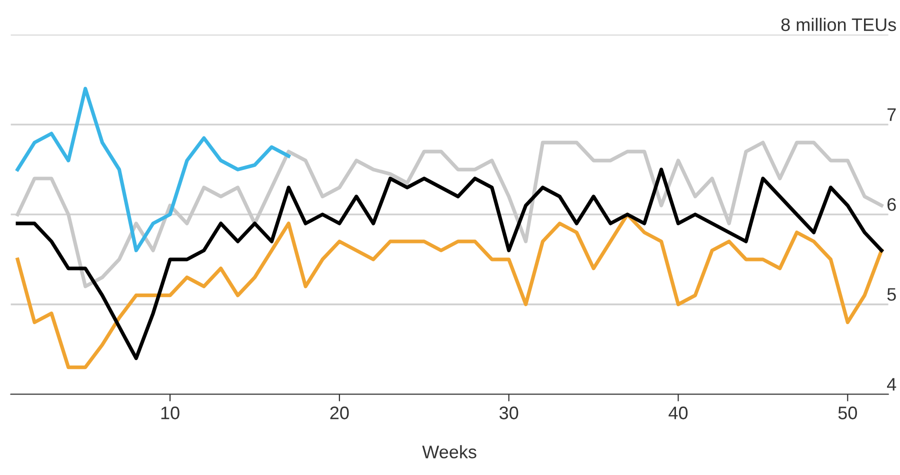 The image size is (900, 475). I want to click on y-tick-label: 5, so click(891, 294).